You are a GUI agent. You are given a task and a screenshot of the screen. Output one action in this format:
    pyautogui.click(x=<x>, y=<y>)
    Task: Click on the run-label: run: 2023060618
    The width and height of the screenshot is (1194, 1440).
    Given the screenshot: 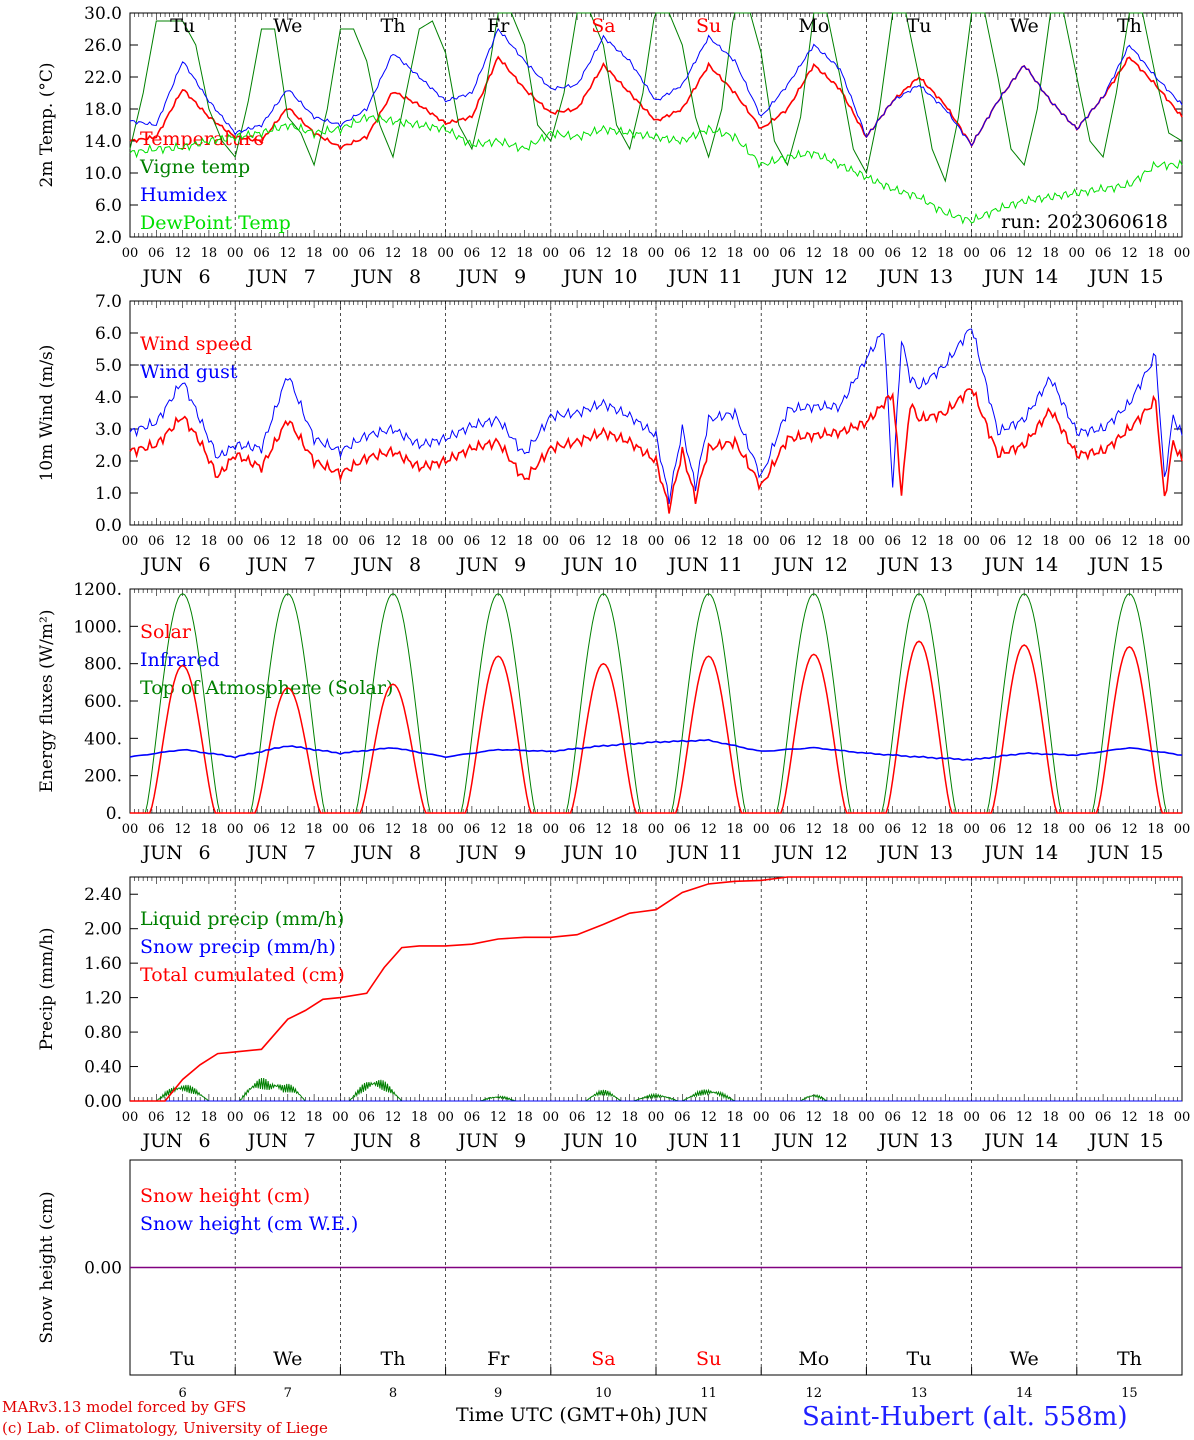 What is the action you would take?
    pyautogui.click(x=1084, y=222)
    